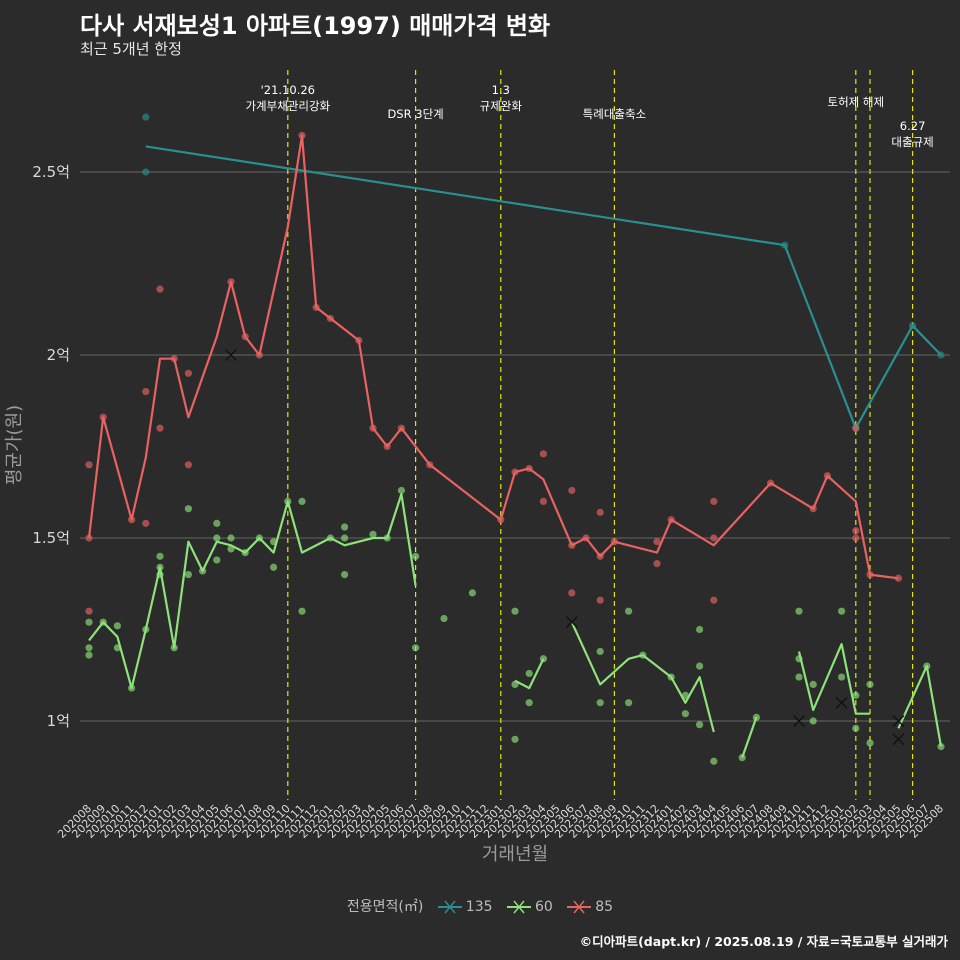 This screenshot has width=960, height=960. I want to click on legend: 전용면적(㎡) 135 60 85, so click(480, 906).